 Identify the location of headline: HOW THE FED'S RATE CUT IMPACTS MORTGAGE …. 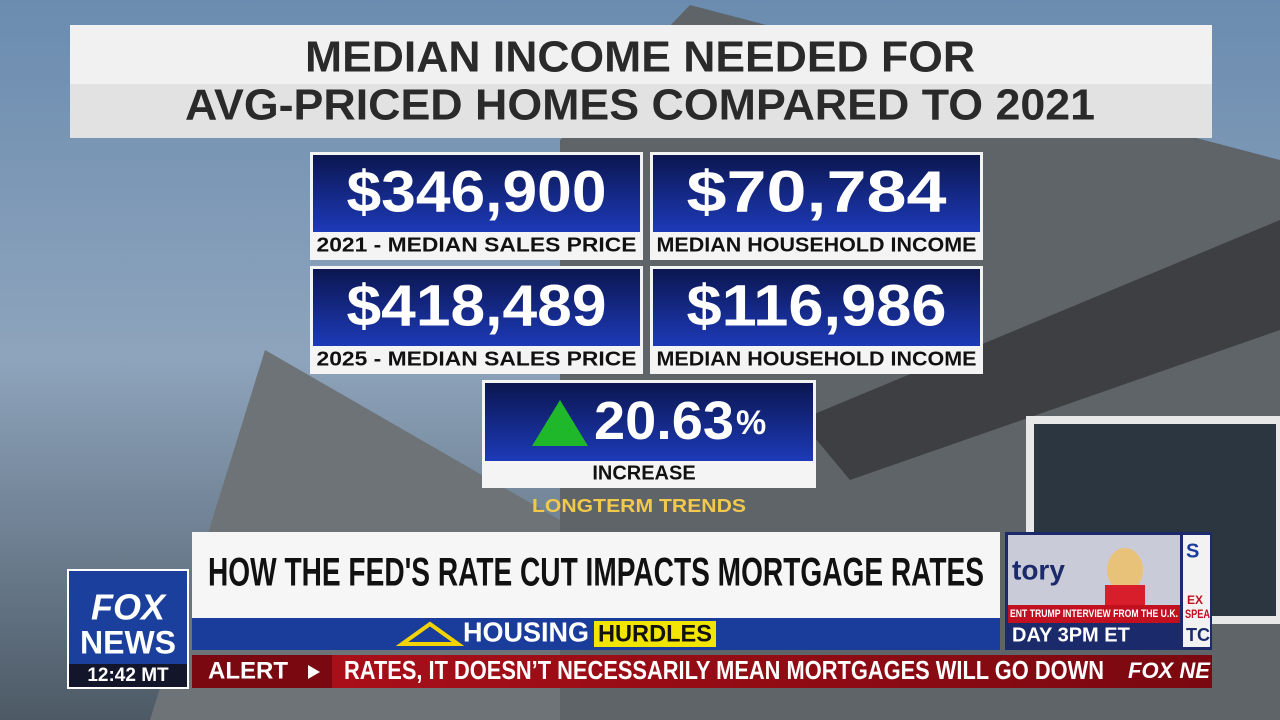
(596, 573).